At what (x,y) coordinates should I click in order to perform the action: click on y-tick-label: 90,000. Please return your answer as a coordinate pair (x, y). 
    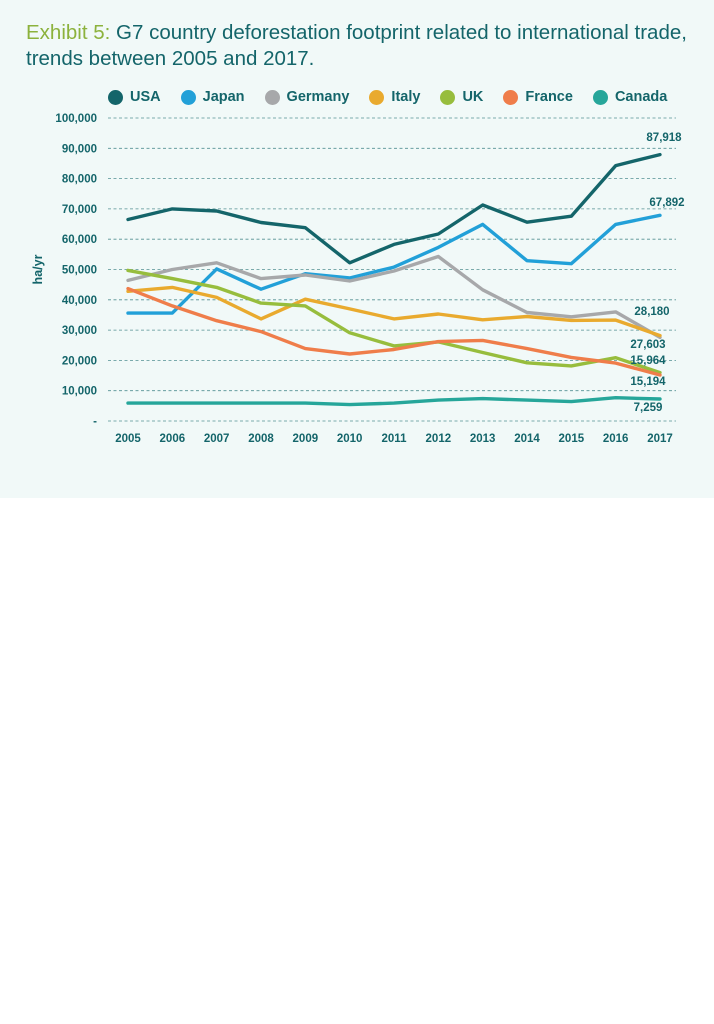
    Looking at the image, I should click on (79, 149).